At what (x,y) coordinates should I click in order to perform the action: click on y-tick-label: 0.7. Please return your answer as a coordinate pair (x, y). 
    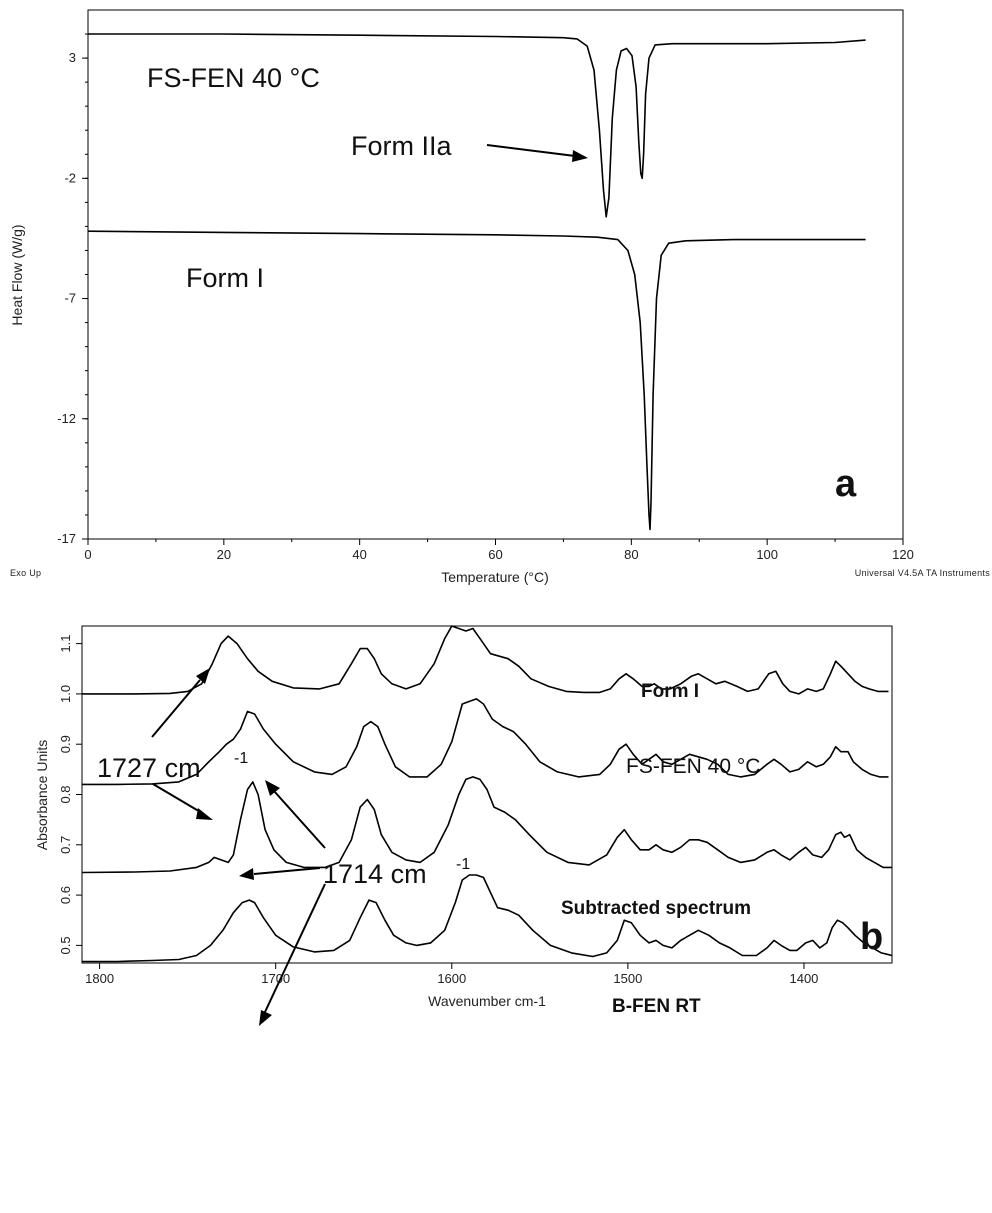
    Looking at the image, I should click on (65, 845).